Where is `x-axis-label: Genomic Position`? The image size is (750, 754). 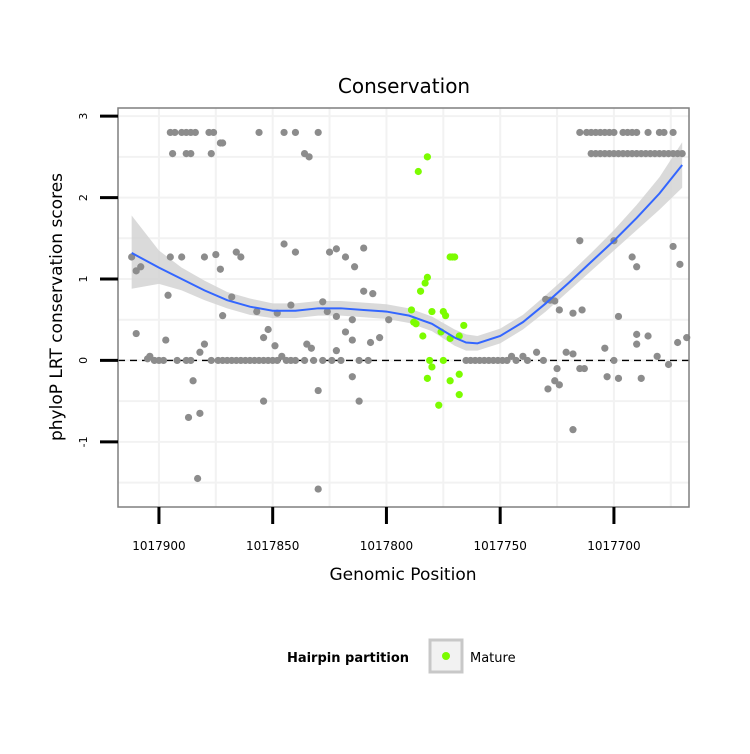 x-axis-label: Genomic Position is located at coordinates (402, 575).